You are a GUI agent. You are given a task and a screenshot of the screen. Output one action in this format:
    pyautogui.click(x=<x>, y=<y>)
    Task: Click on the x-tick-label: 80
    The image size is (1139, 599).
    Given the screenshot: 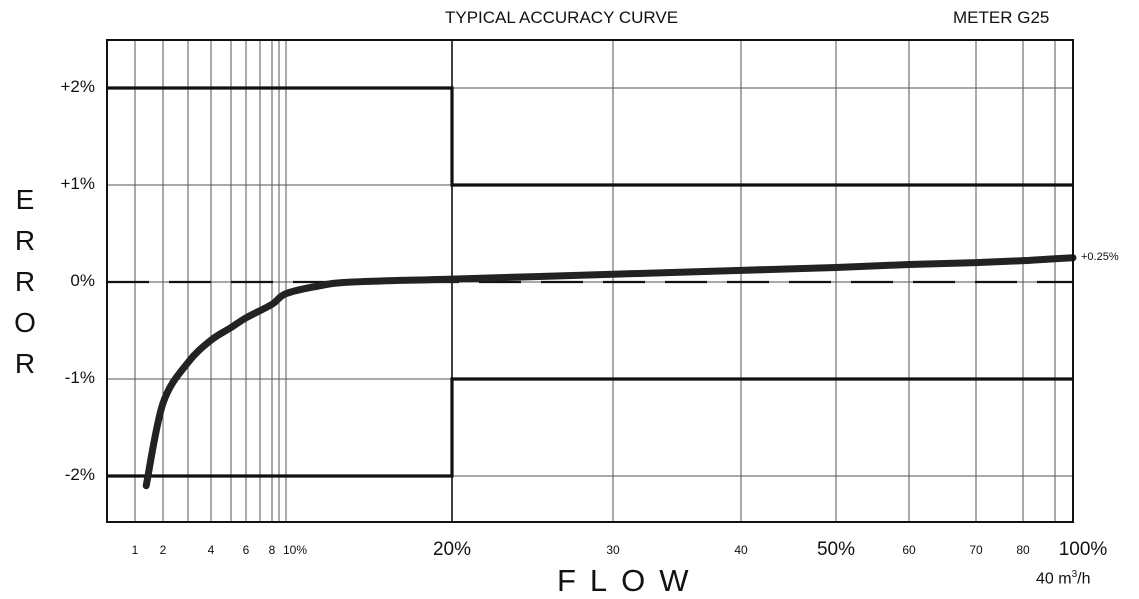 What is the action you would take?
    pyautogui.click(x=1023, y=550)
    